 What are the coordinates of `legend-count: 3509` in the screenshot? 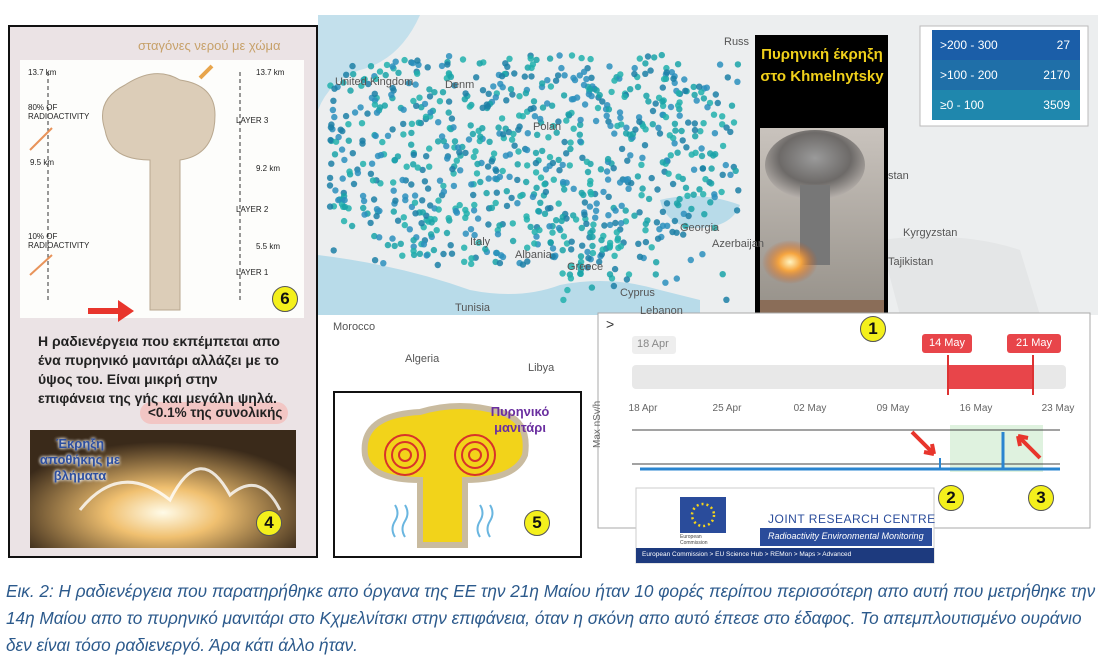 It's located at (1056, 105).